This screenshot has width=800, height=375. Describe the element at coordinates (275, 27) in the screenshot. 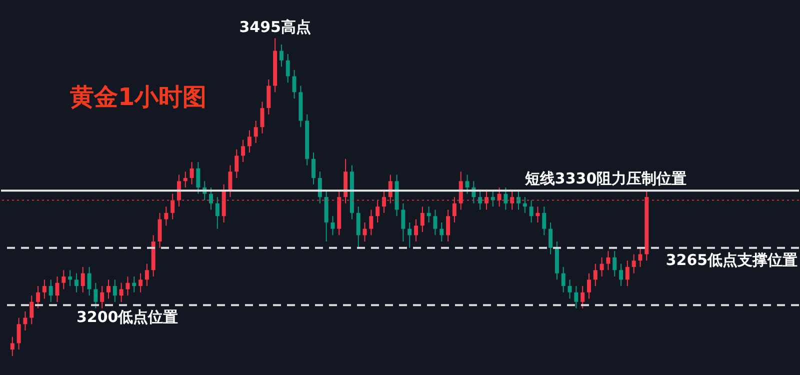

I see `annotation: 3495高点` at that location.